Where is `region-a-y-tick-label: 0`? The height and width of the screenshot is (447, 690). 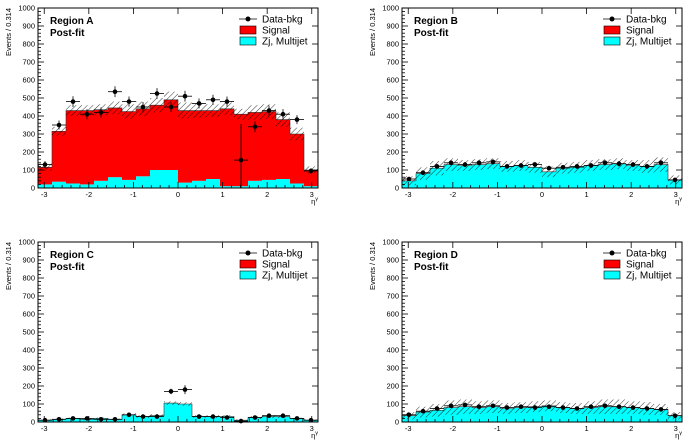
region-a-y-tick-label: 0 is located at coordinates (33, 188).